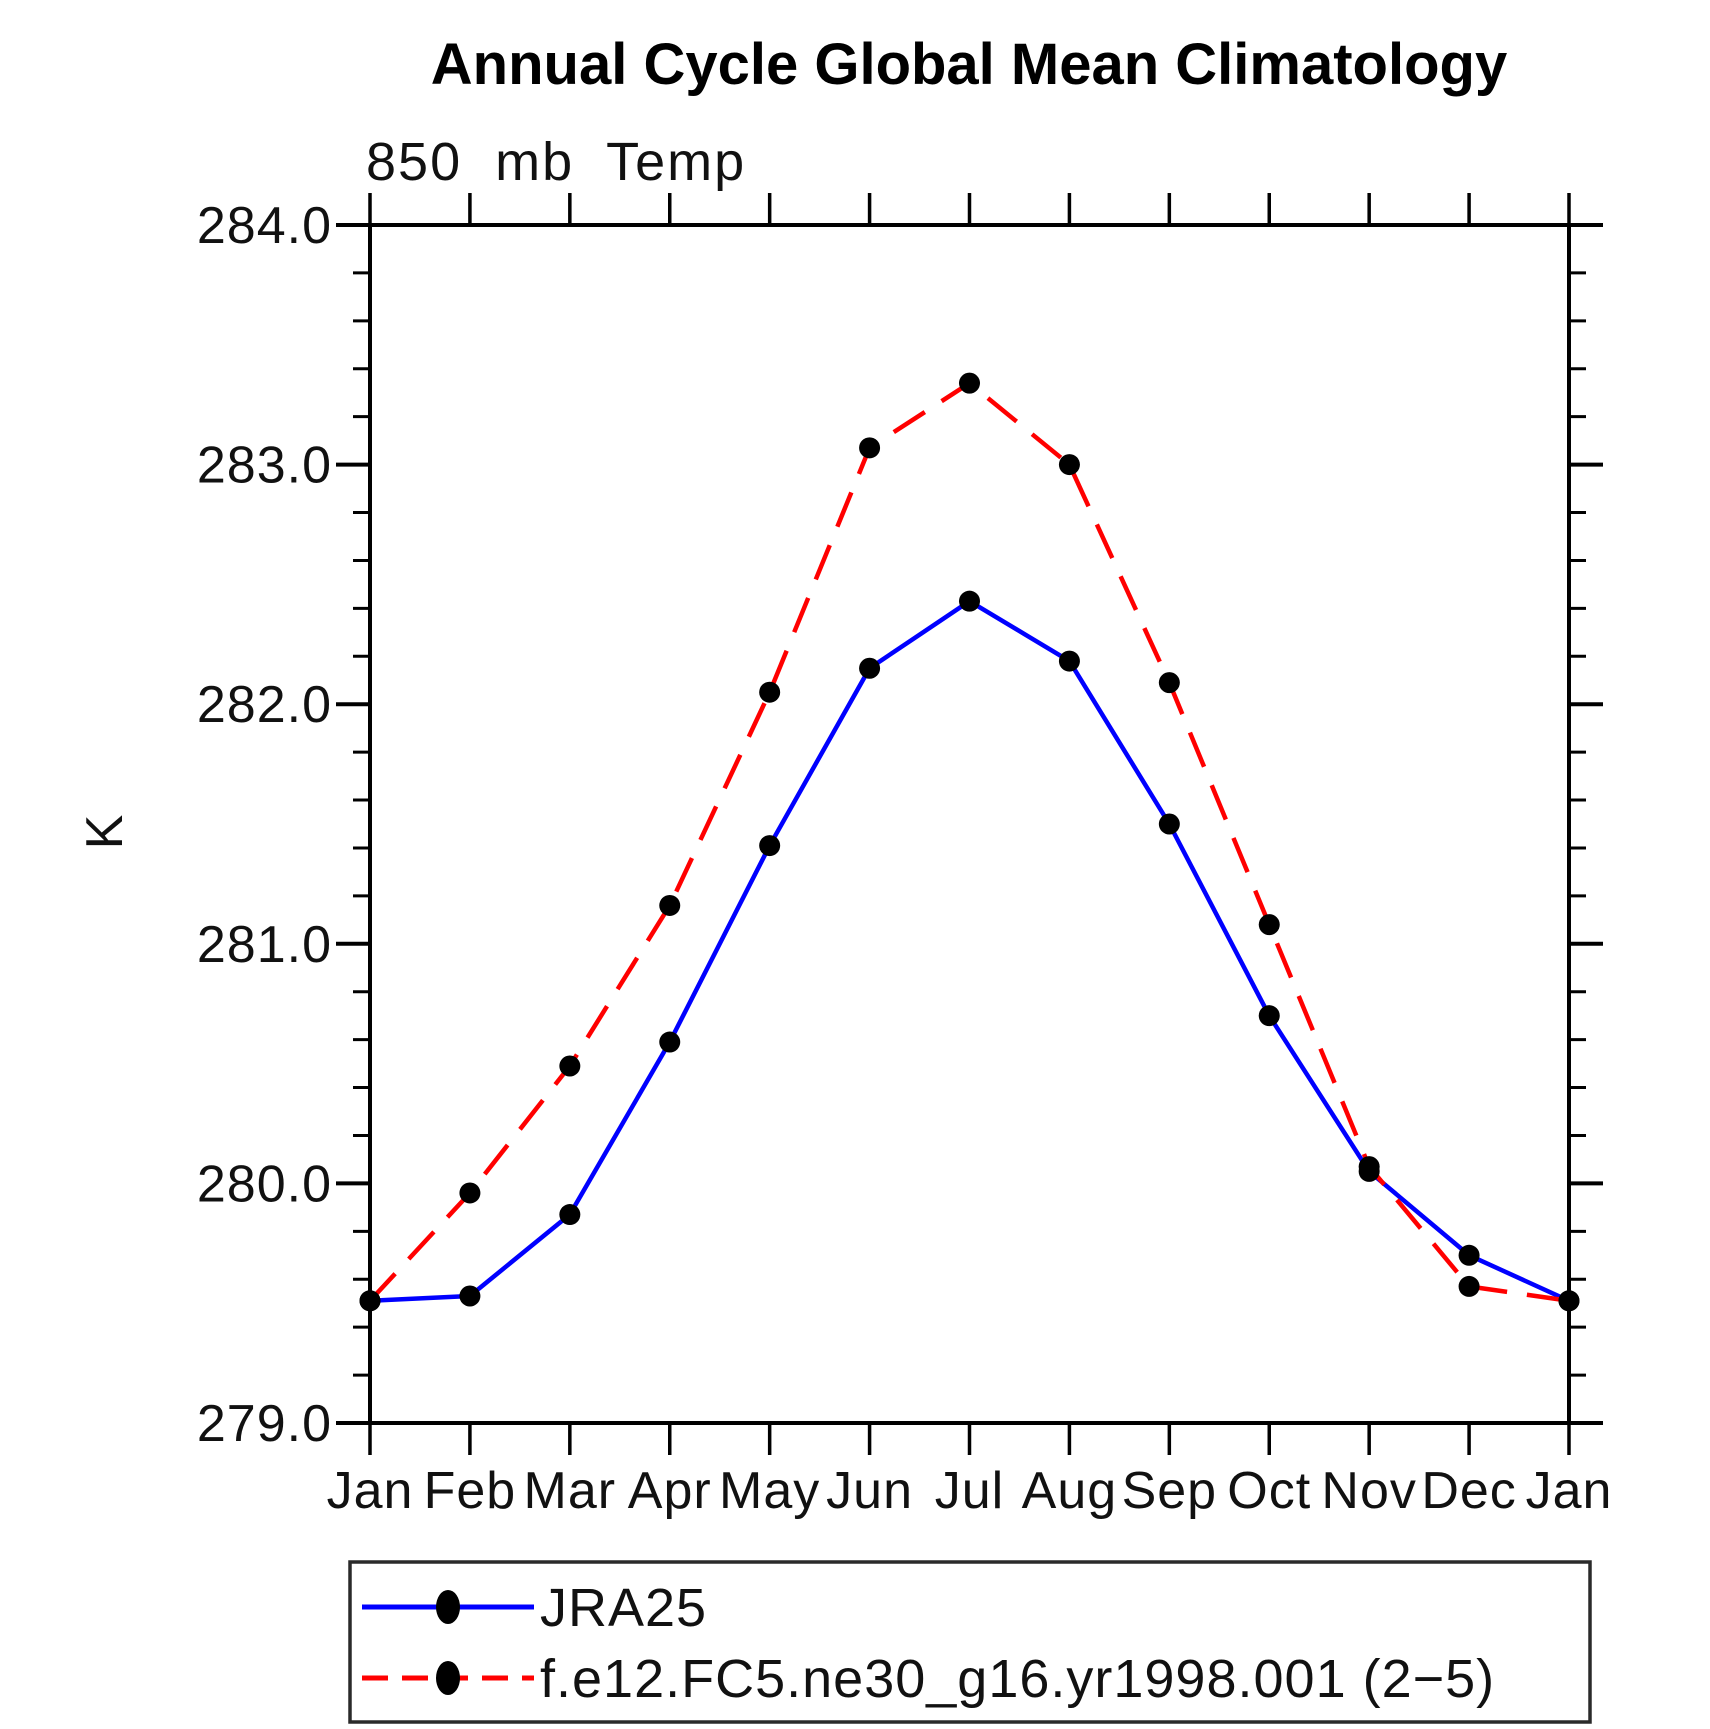 Image resolution: width=1710 pixels, height=1729 pixels. Describe the element at coordinates (670, 1491) in the screenshot. I see `x-tick-label: Apr` at that location.